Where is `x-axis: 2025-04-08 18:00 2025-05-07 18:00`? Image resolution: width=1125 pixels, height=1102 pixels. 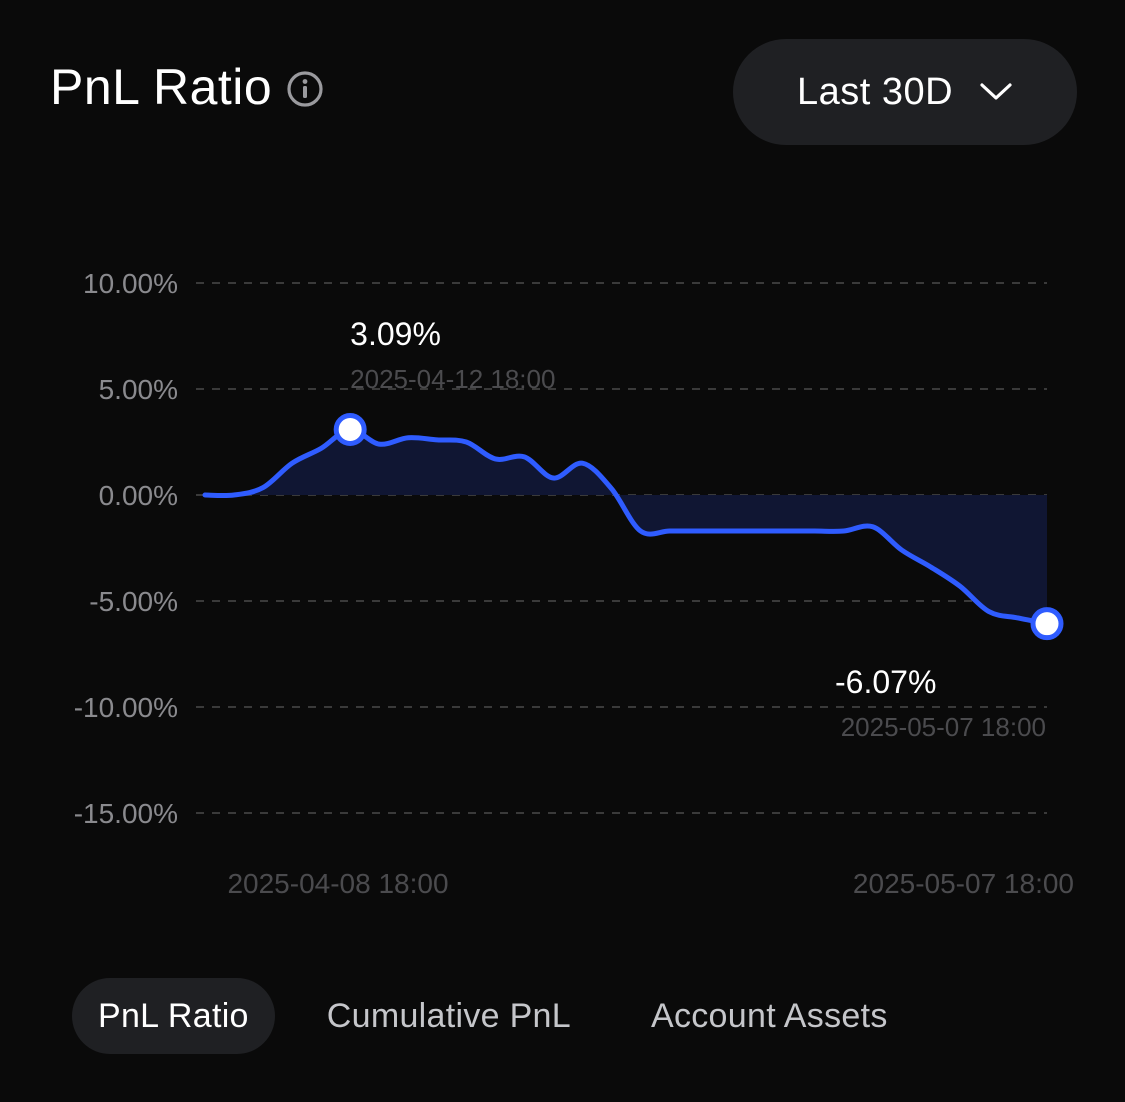
x-axis: 2025-04-08 18:00 2025-05-07 18:00 is located at coordinates (650, 883).